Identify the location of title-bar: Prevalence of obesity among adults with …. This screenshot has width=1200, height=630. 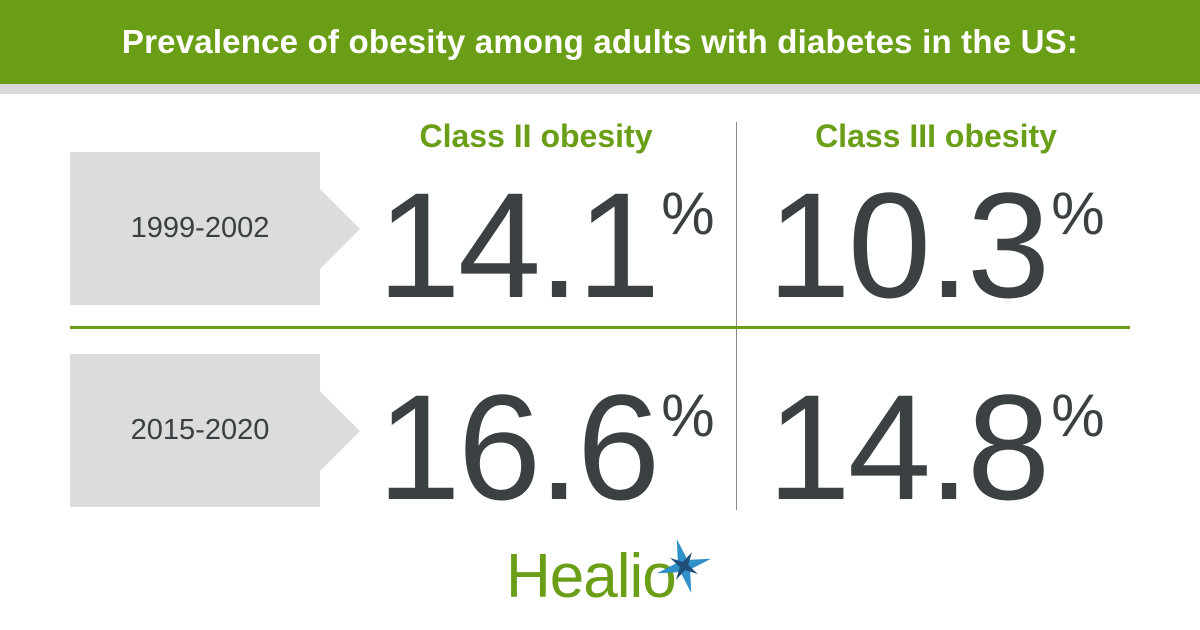
(600, 42).